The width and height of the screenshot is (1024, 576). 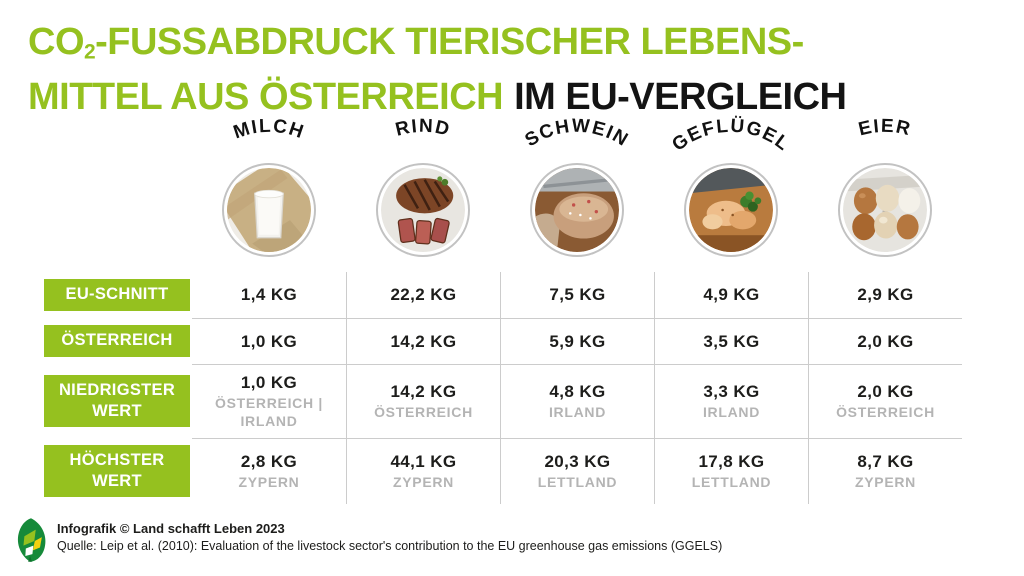 I want to click on pork-photo-ring, so click(x=577, y=210).